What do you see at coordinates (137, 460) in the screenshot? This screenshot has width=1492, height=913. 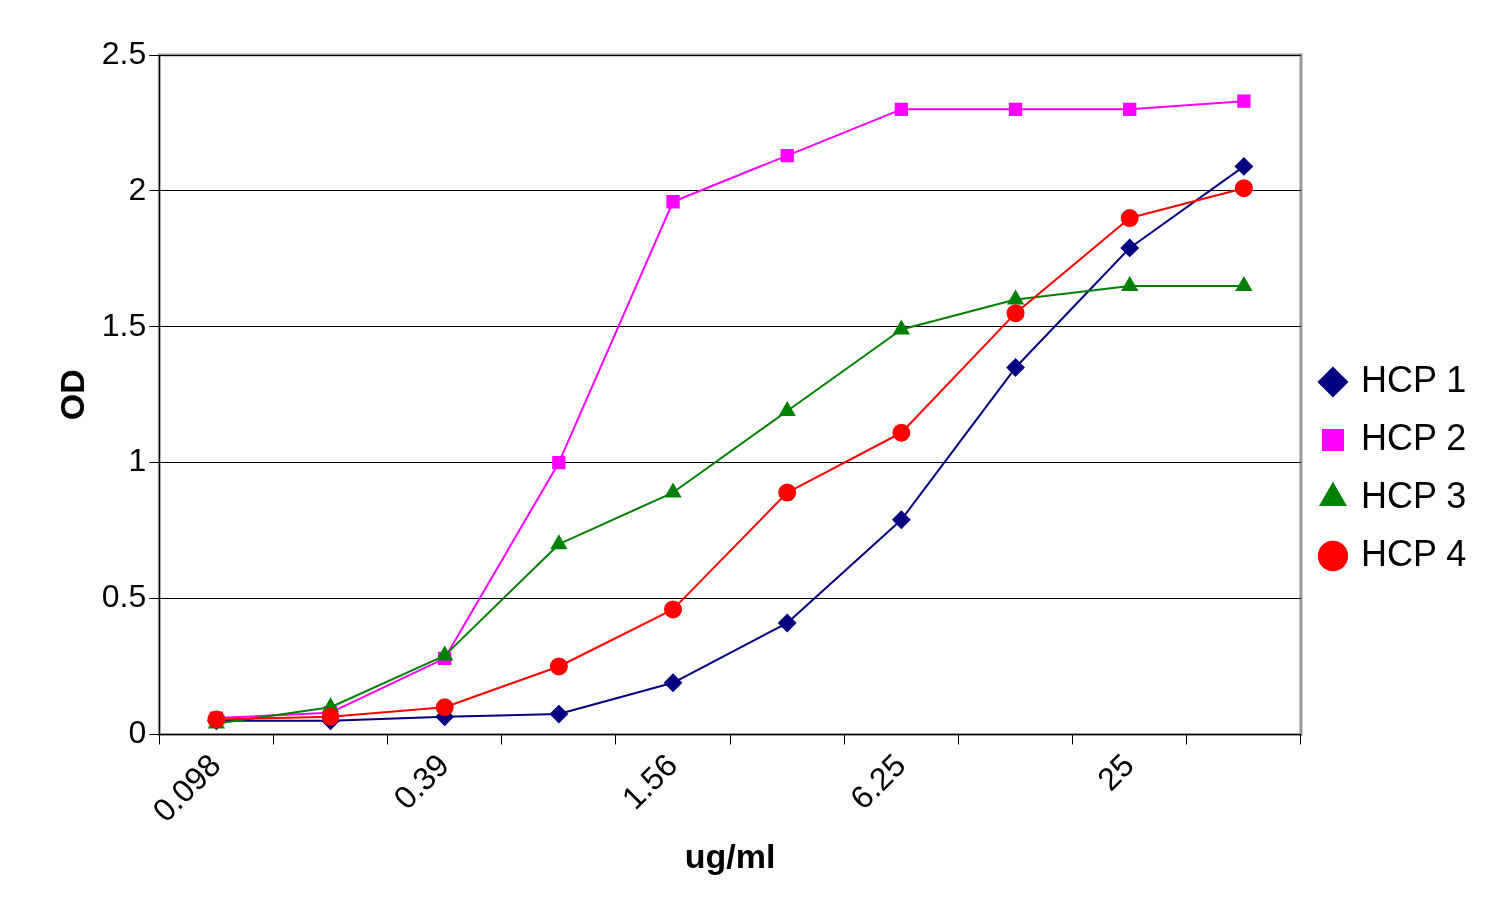 I see `y-tick-label: 1` at bounding box center [137, 460].